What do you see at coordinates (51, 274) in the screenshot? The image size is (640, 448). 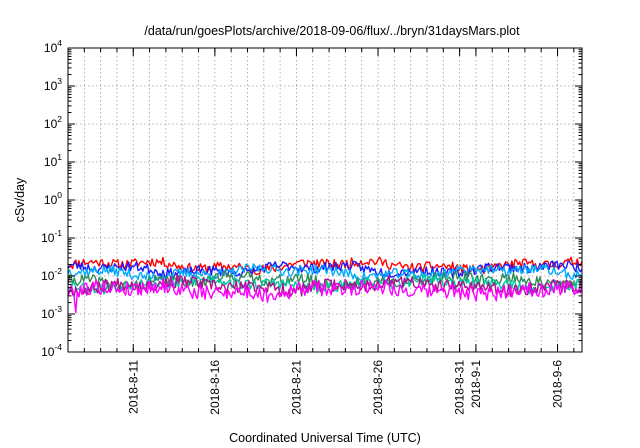 I see `y-tick-label: 10⁻²` at bounding box center [51, 274].